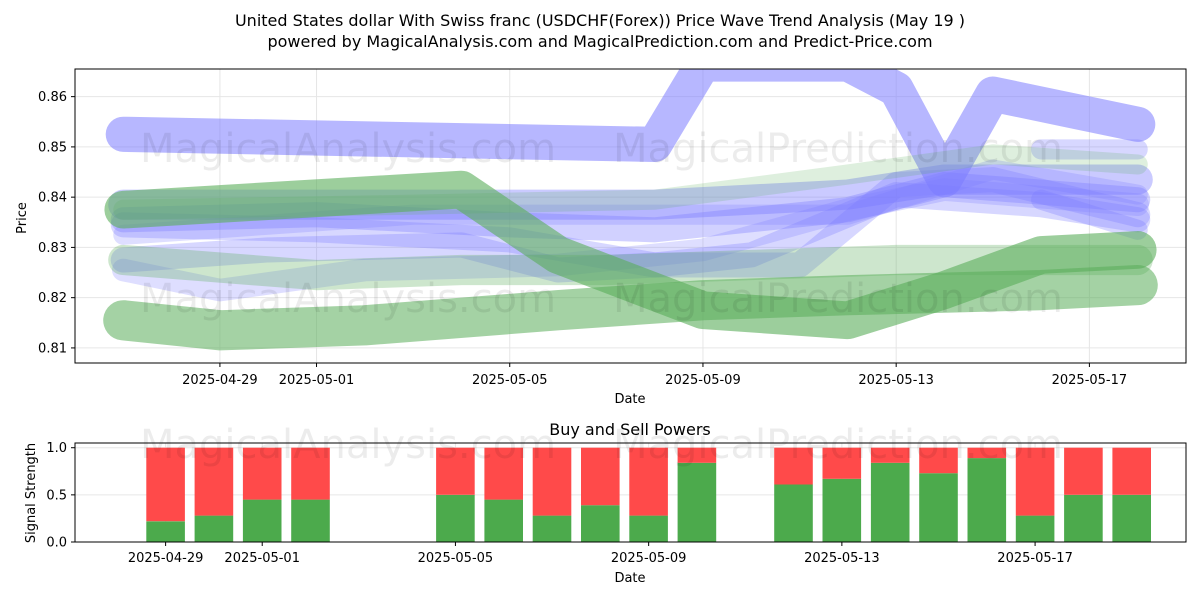 The height and width of the screenshot is (600, 1200). Describe the element at coordinates (1035, 558) in the screenshot. I see `power-x-tick-label: 2025-05-17` at that location.